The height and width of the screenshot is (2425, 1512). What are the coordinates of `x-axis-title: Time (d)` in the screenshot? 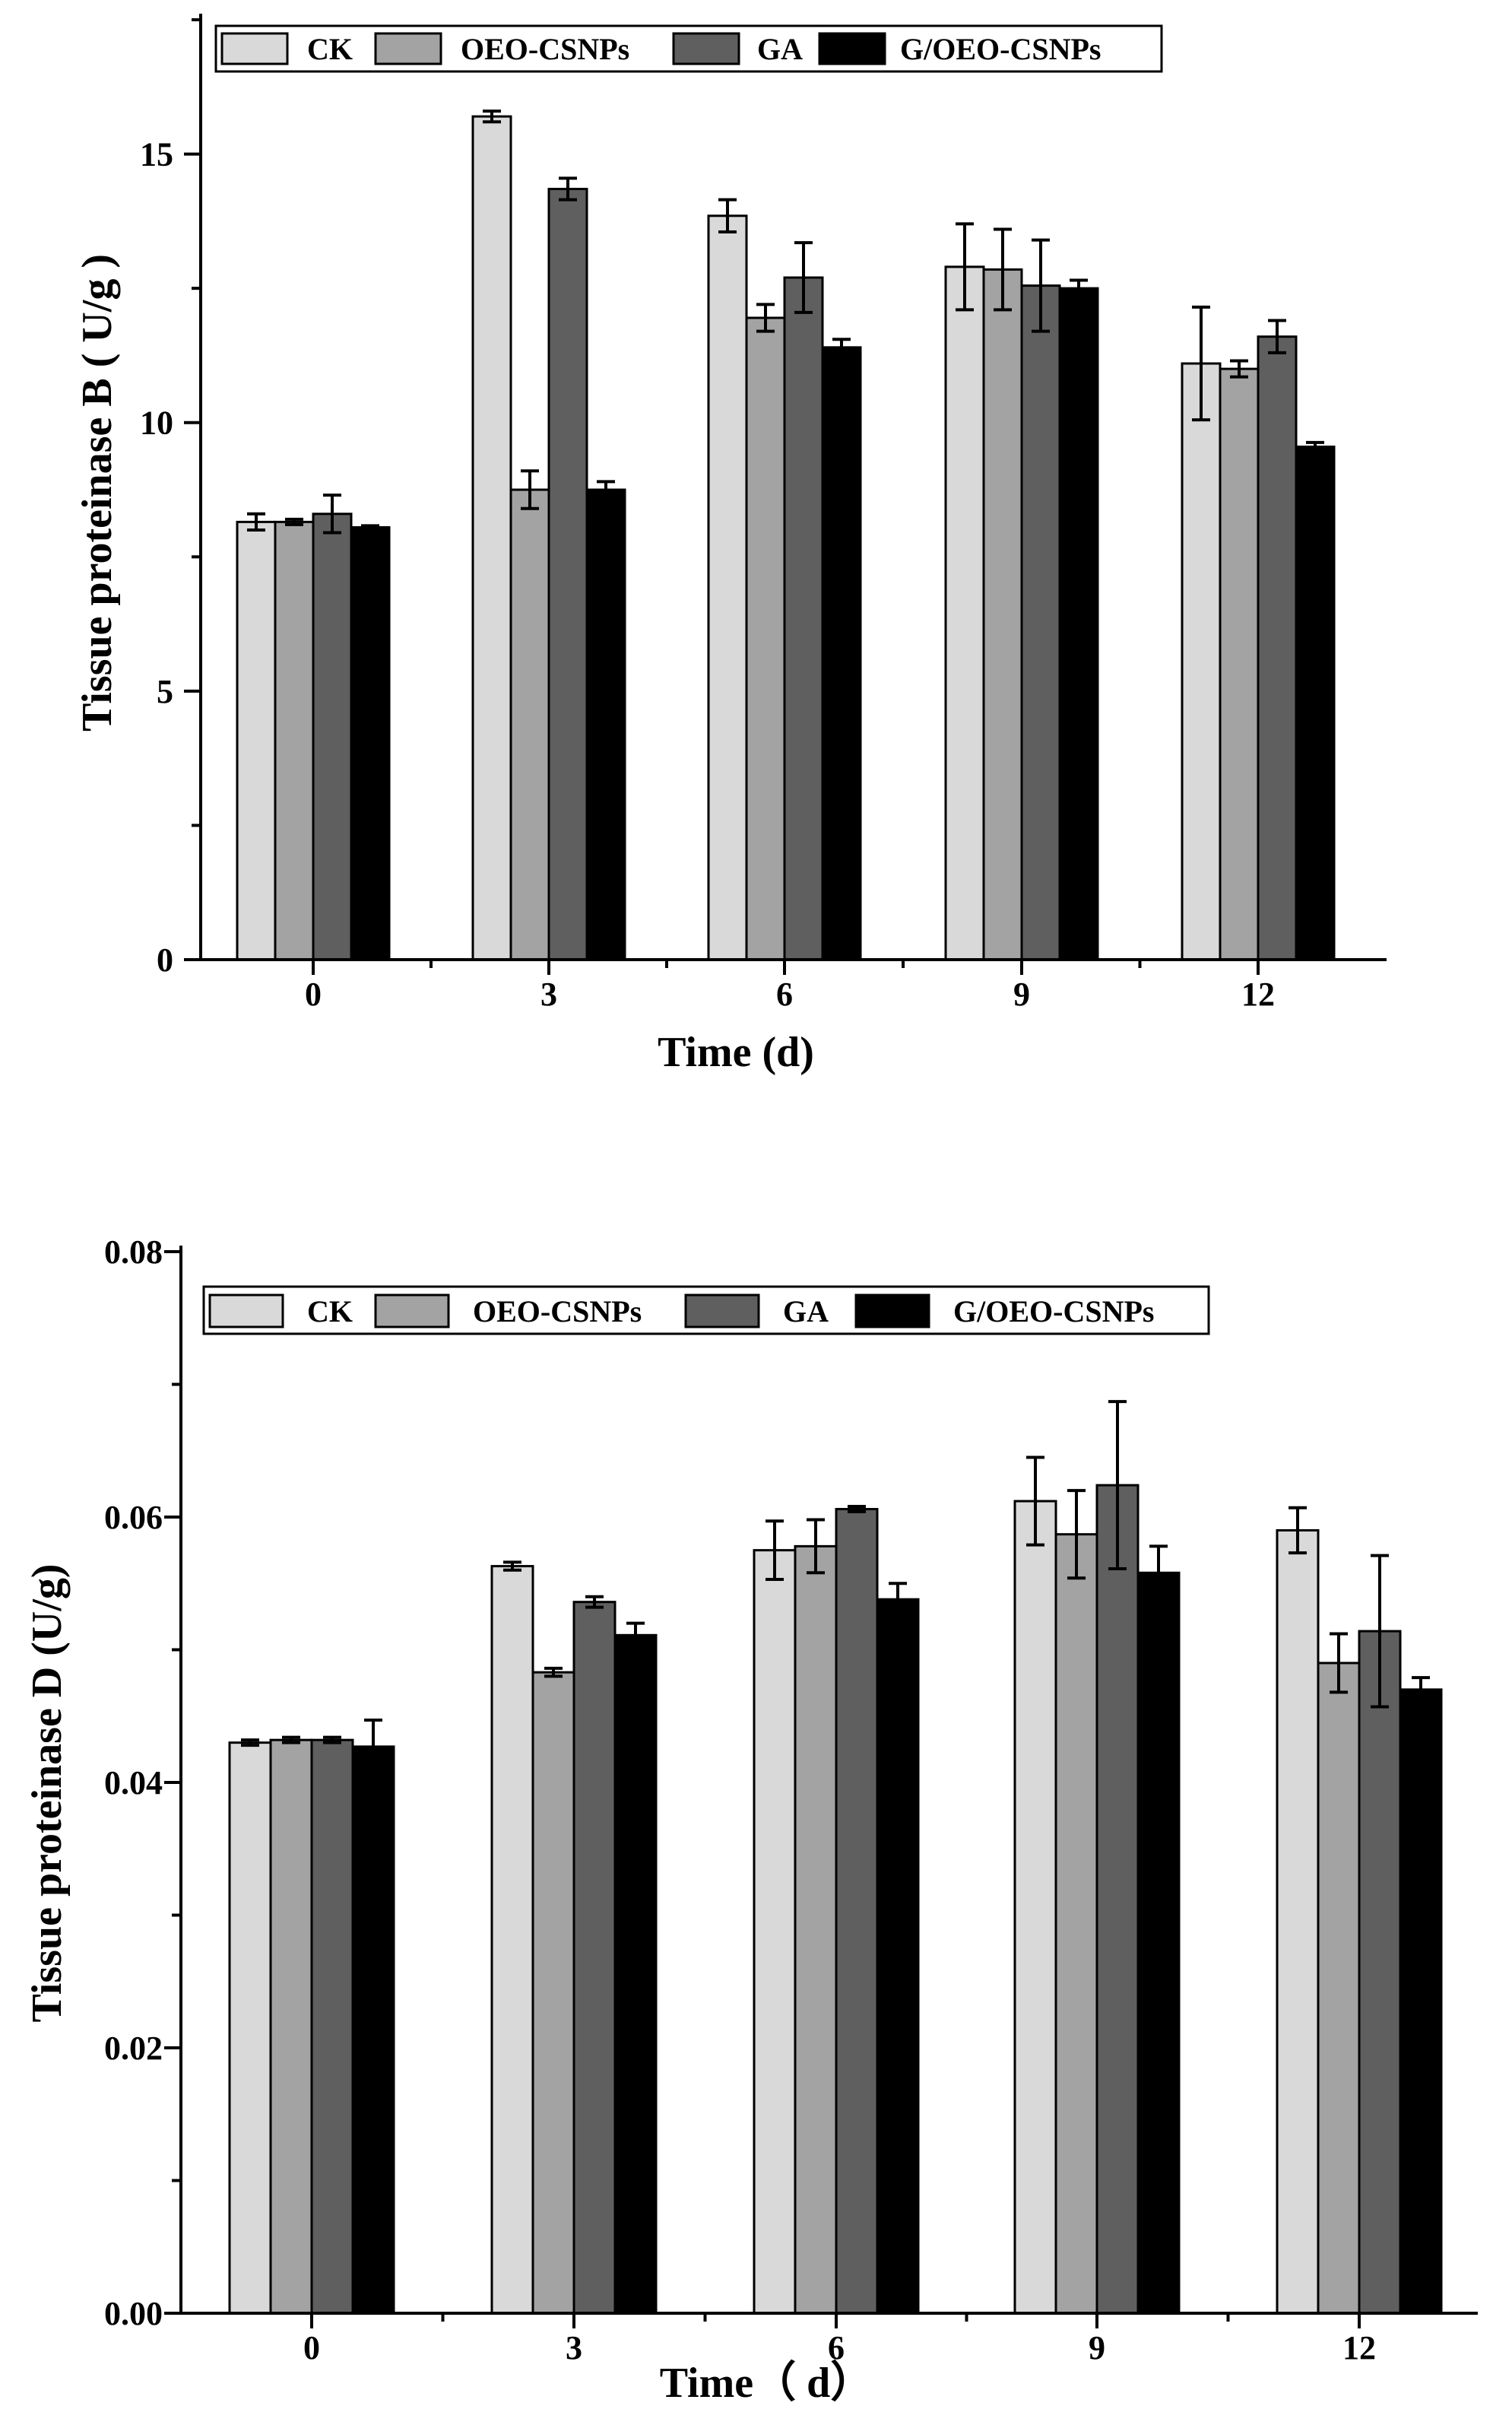 It's located at (736, 1052).